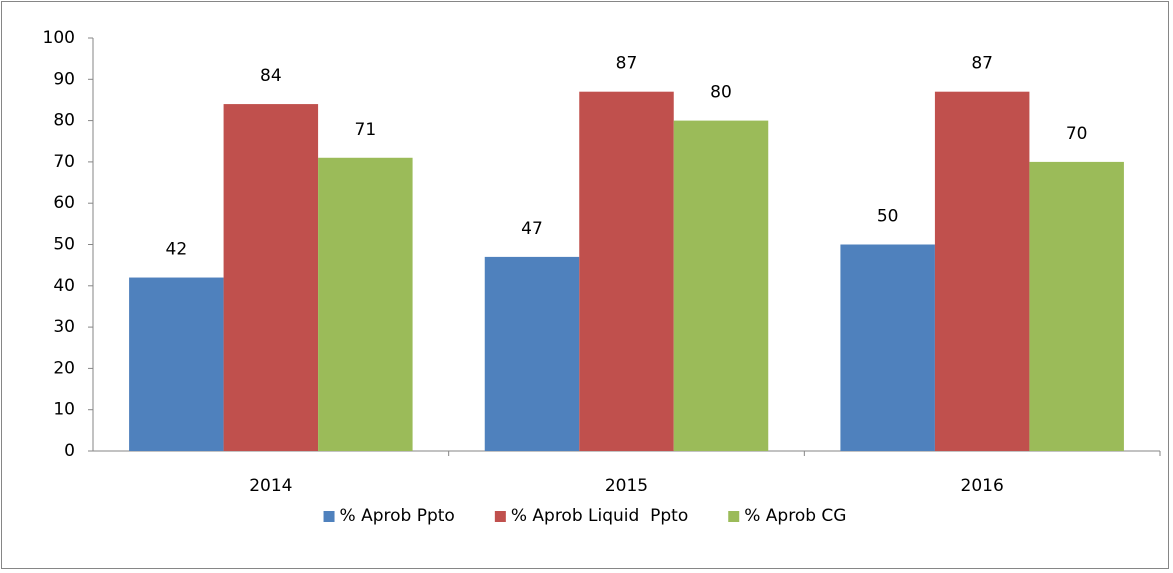  What do you see at coordinates (69, 451) in the screenshot?
I see `y-tick-label: 0` at bounding box center [69, 451].